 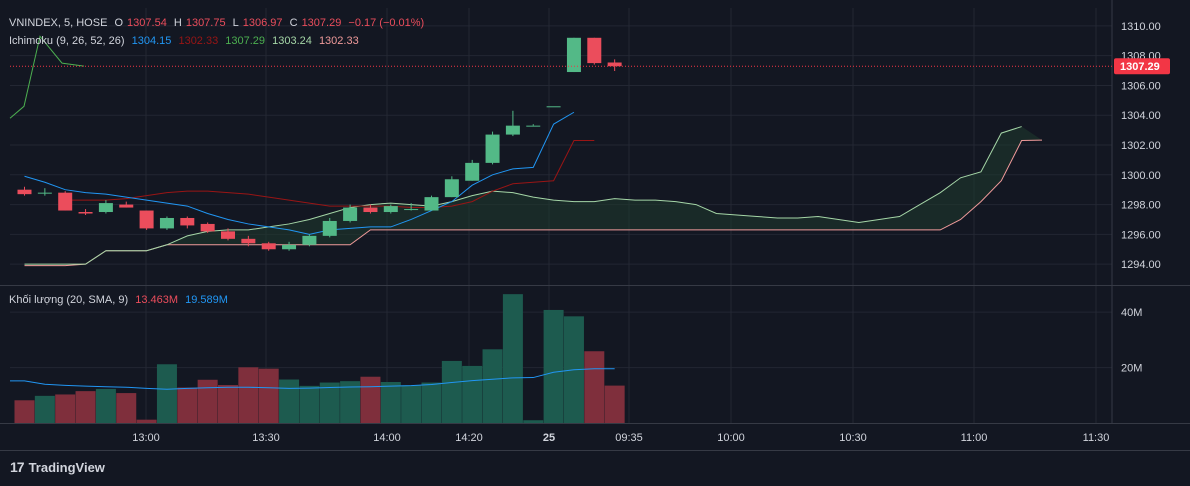 I want to click on ichimoku-tenkan-value: 1304.15, so click(x=151, y=41).